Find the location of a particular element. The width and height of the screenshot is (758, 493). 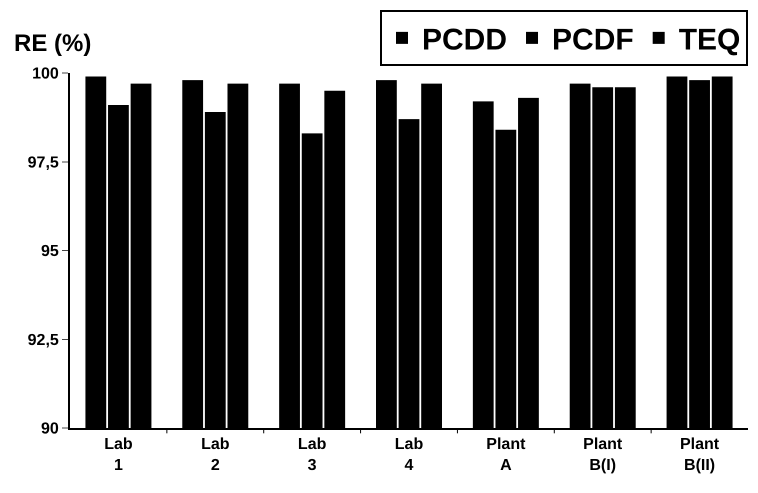

legend-label: PCDD is located at coordinates (465, 40).